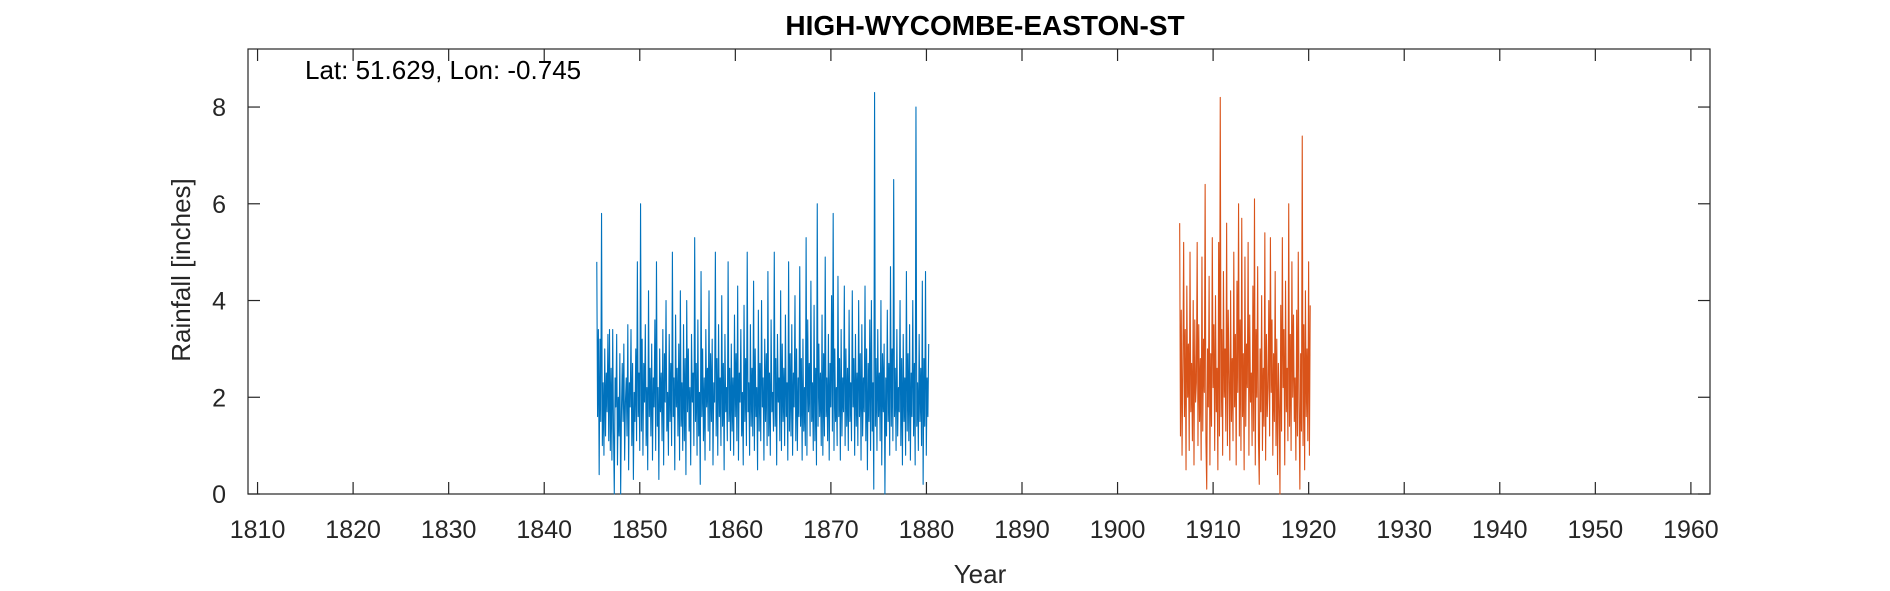  I want to click on y-axis-label: Rainfall [inches], so click(181, 270).